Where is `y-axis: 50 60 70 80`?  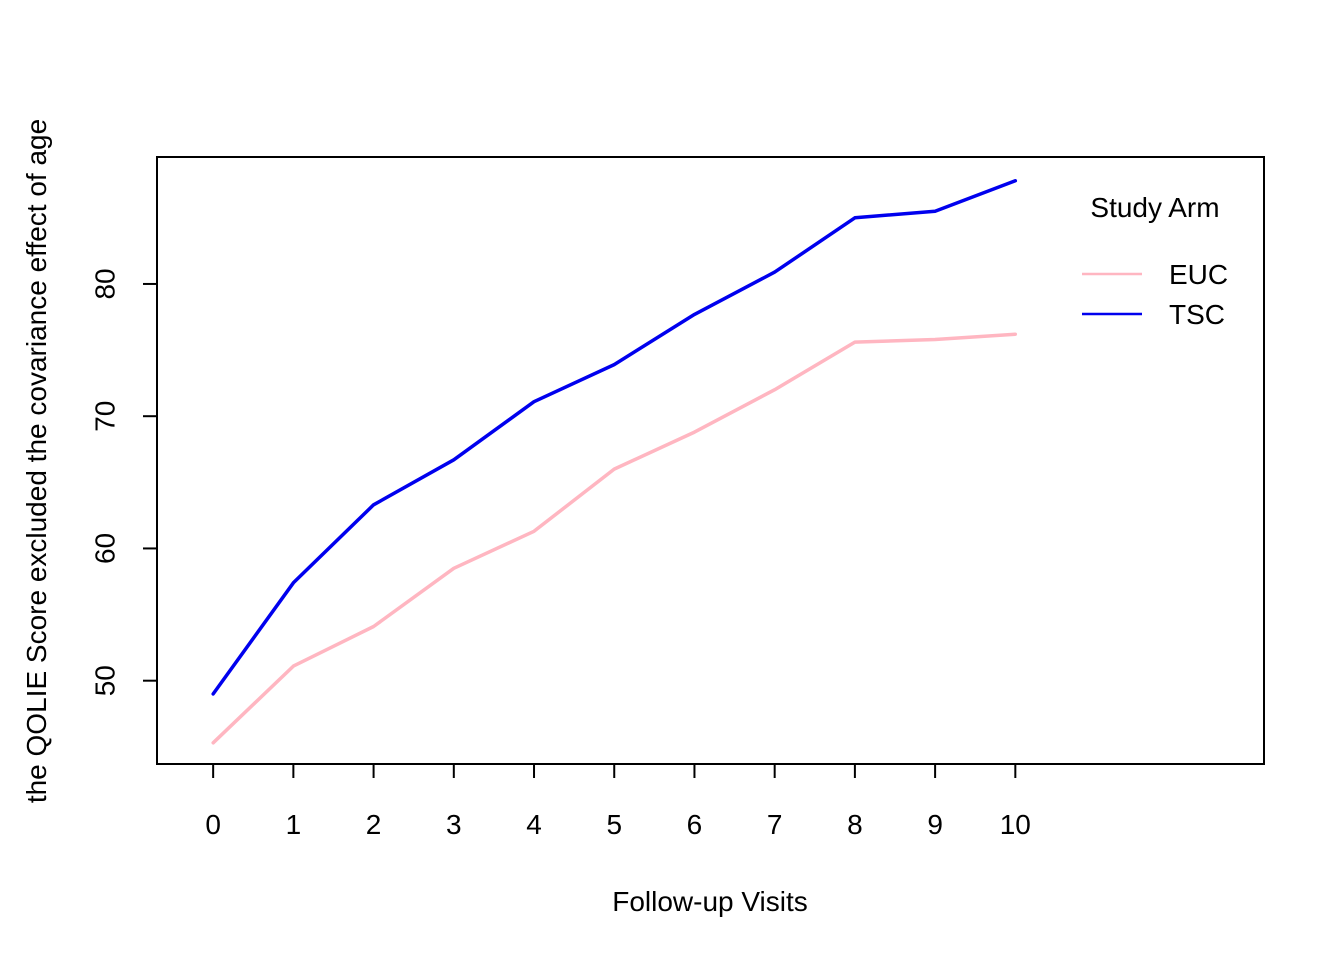 y-axis: 50 60 70 80 is located at coordinates (124, 482).